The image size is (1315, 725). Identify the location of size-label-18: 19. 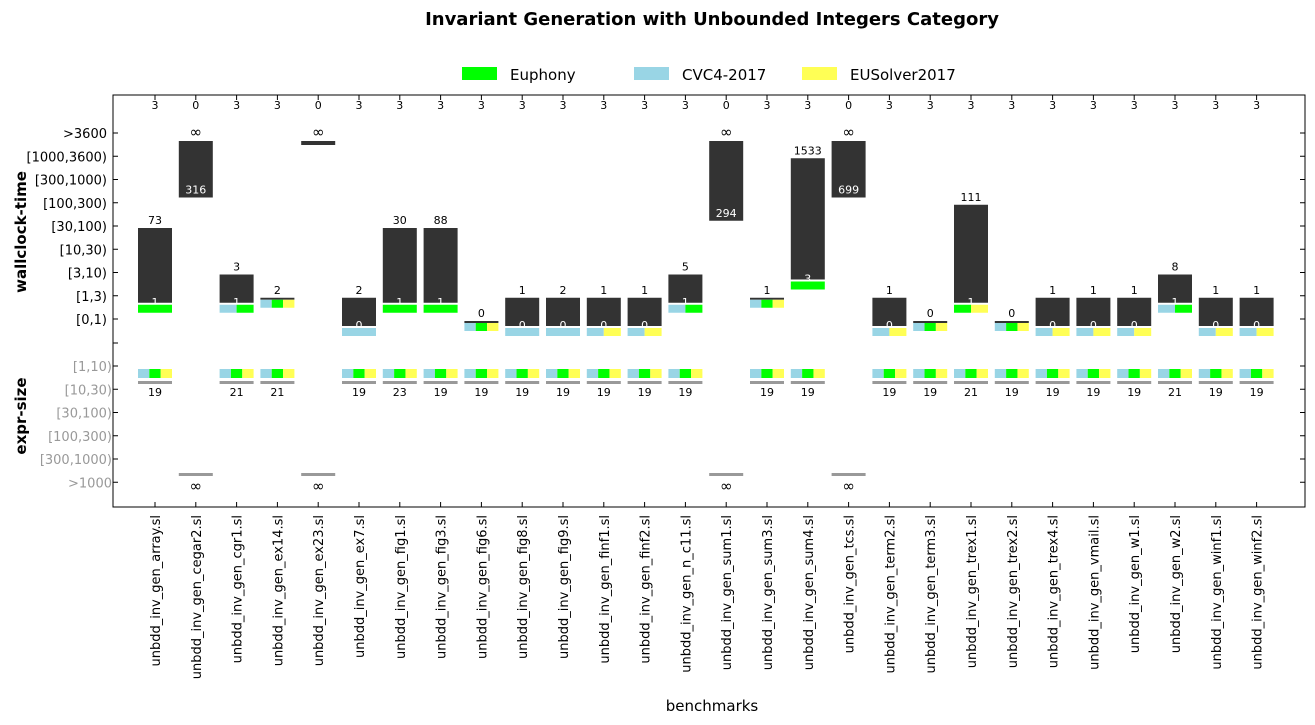
(889, 392).